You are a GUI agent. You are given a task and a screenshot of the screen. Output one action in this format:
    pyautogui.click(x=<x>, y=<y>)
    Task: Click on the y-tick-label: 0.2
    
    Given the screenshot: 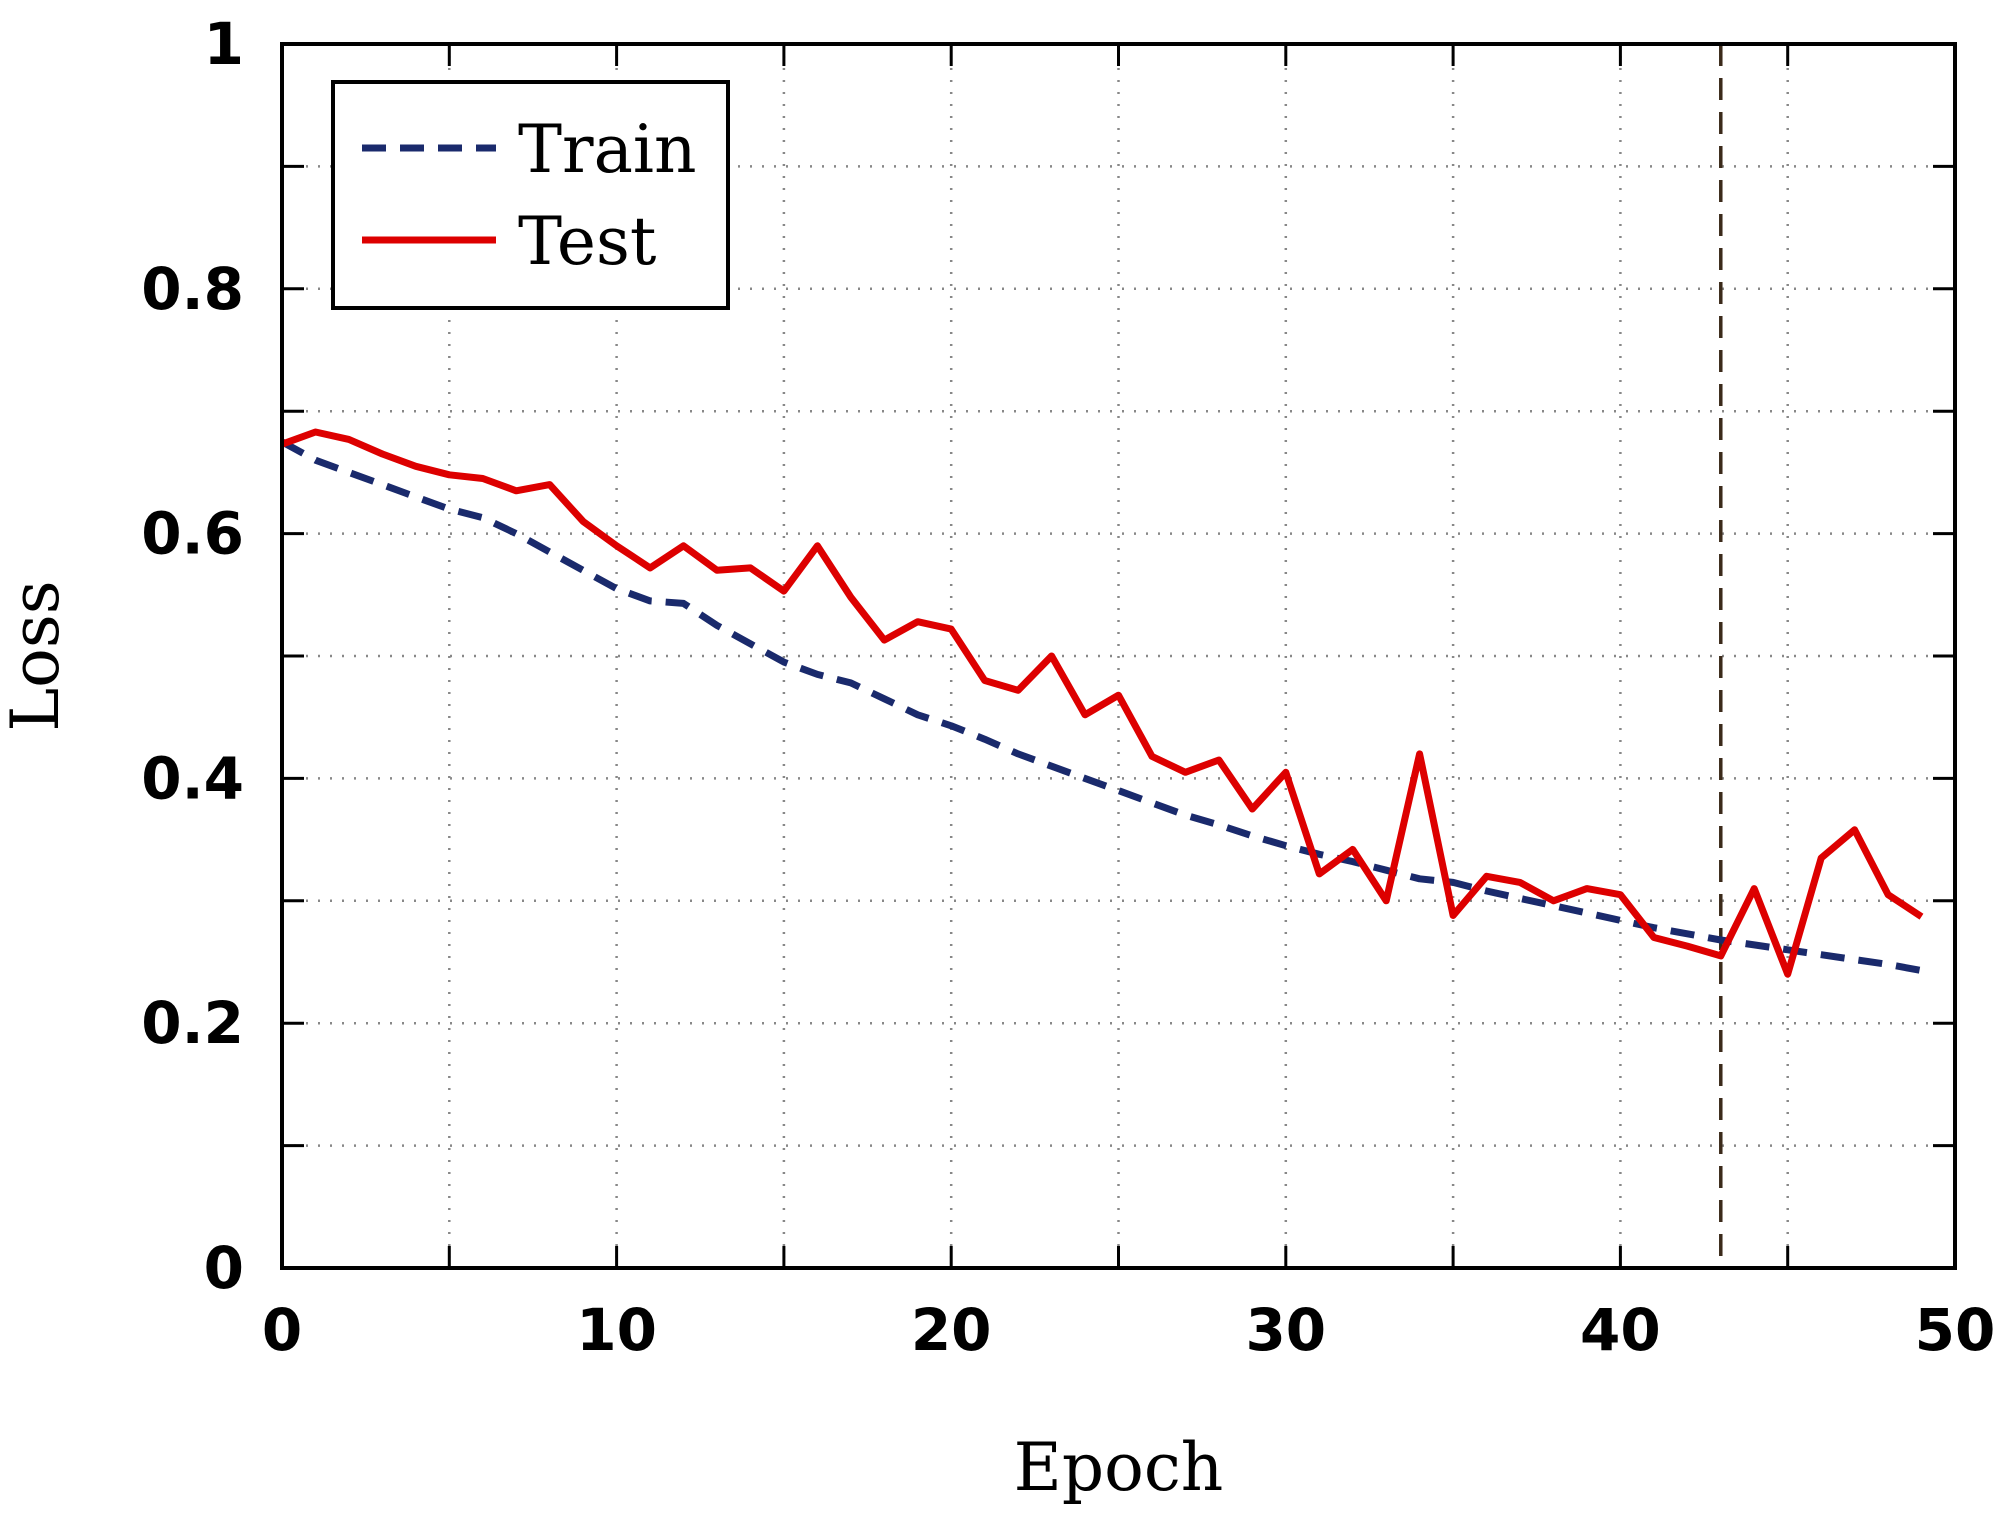 What is the action you would take?
    pyautogui.click(x=192, y=1023)
    